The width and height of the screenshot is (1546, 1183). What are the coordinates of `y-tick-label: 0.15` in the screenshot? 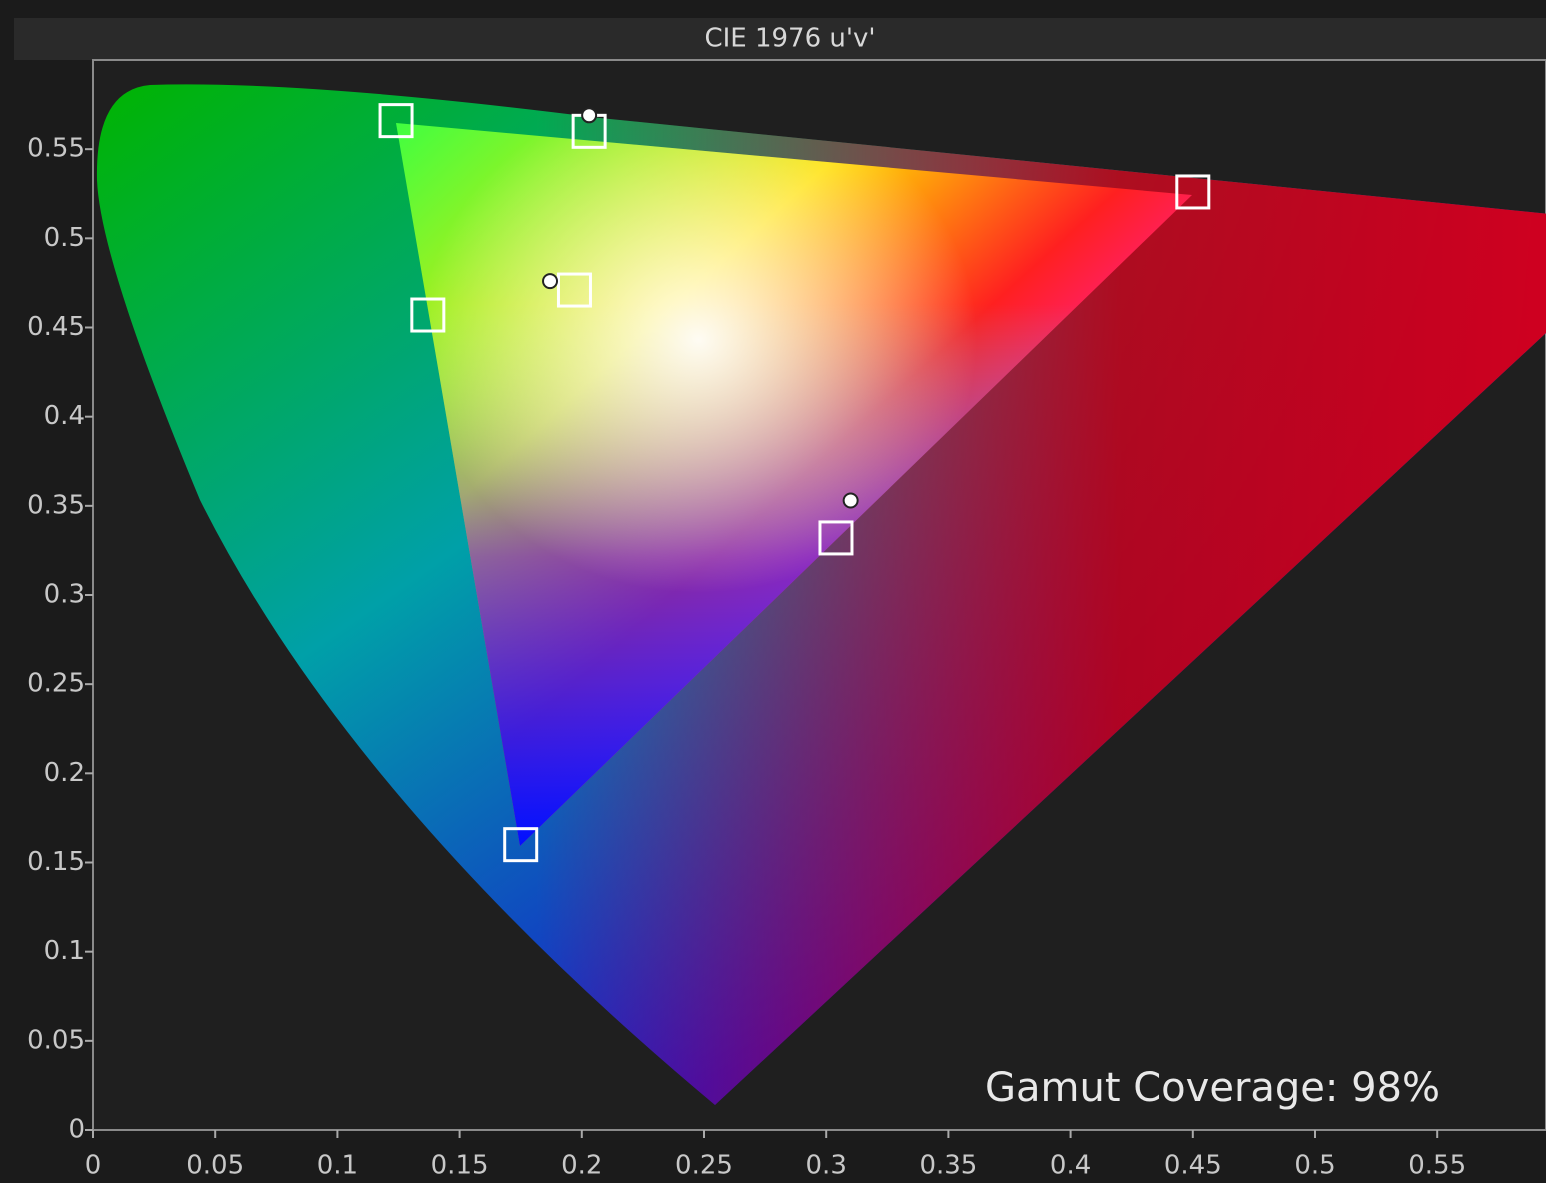 It's located at (56, 862).